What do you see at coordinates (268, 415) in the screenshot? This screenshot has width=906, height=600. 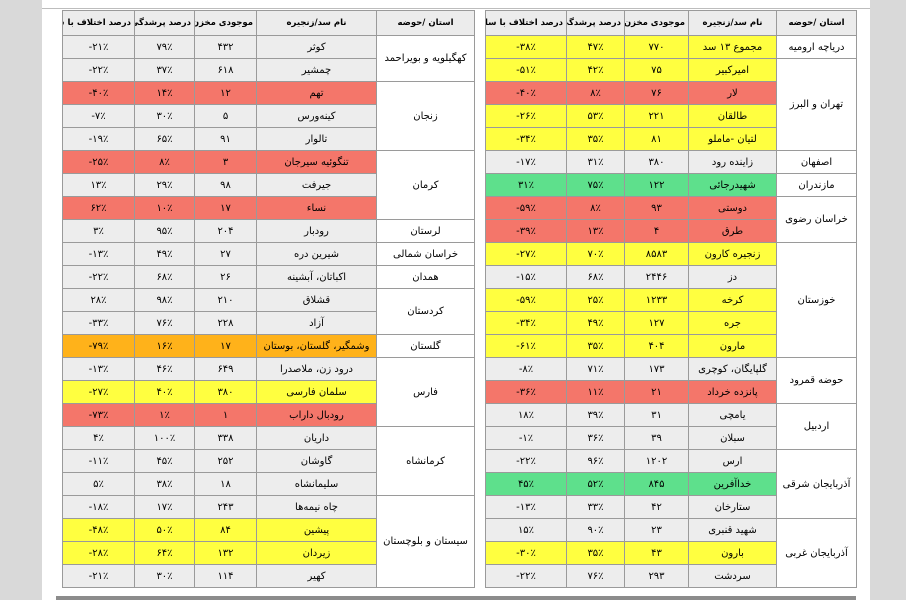 I see `table-row: رودبال داراب ۱ ۱٪ -۷۳٪` at bounding box center [268, 415].